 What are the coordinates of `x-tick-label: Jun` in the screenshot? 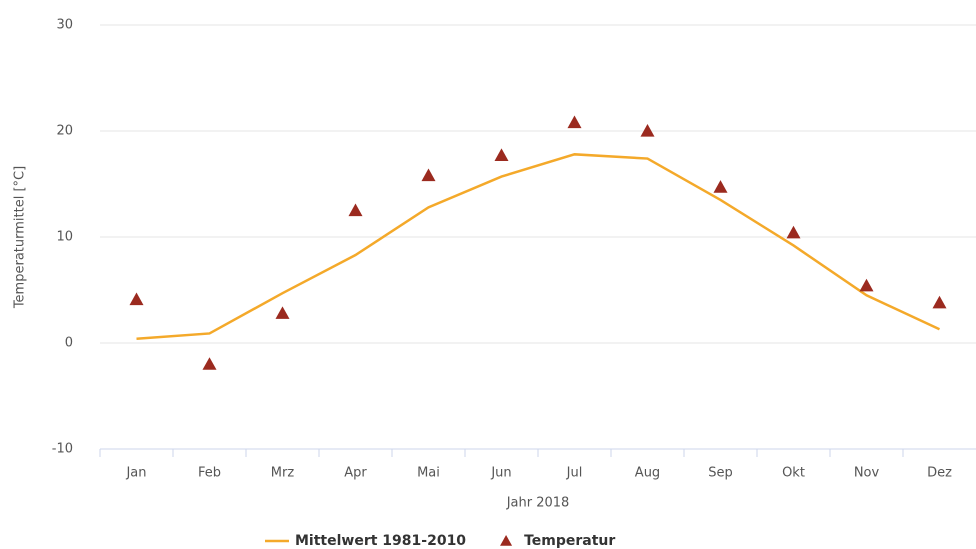 It's located at (500, 473).